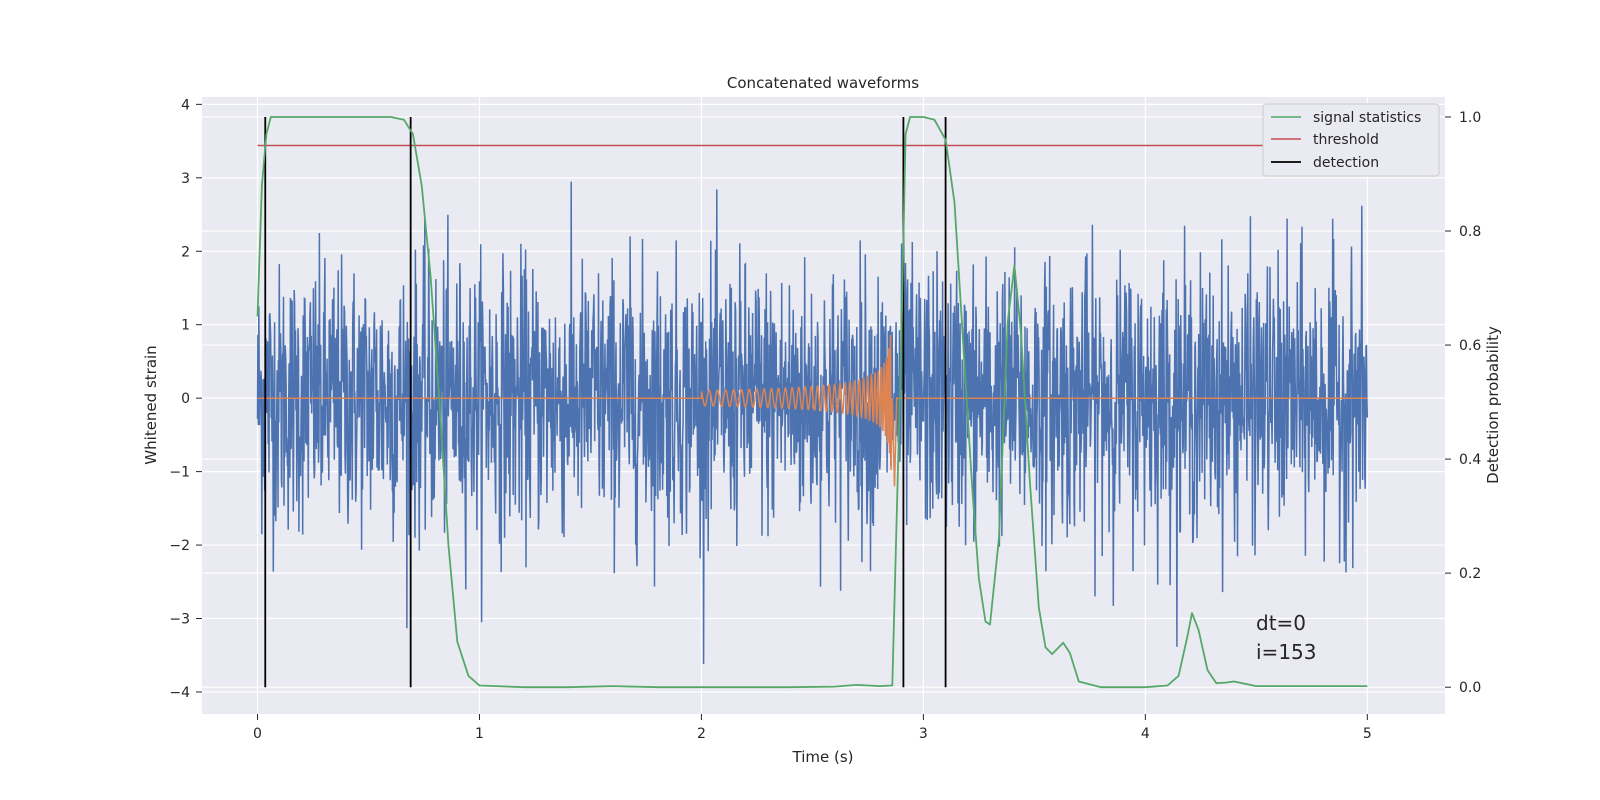  What do you see at coordinates (1281, 623) in the screenshot?
I see `annotation-dt: dt=0` at bounding box center [1281, 623].